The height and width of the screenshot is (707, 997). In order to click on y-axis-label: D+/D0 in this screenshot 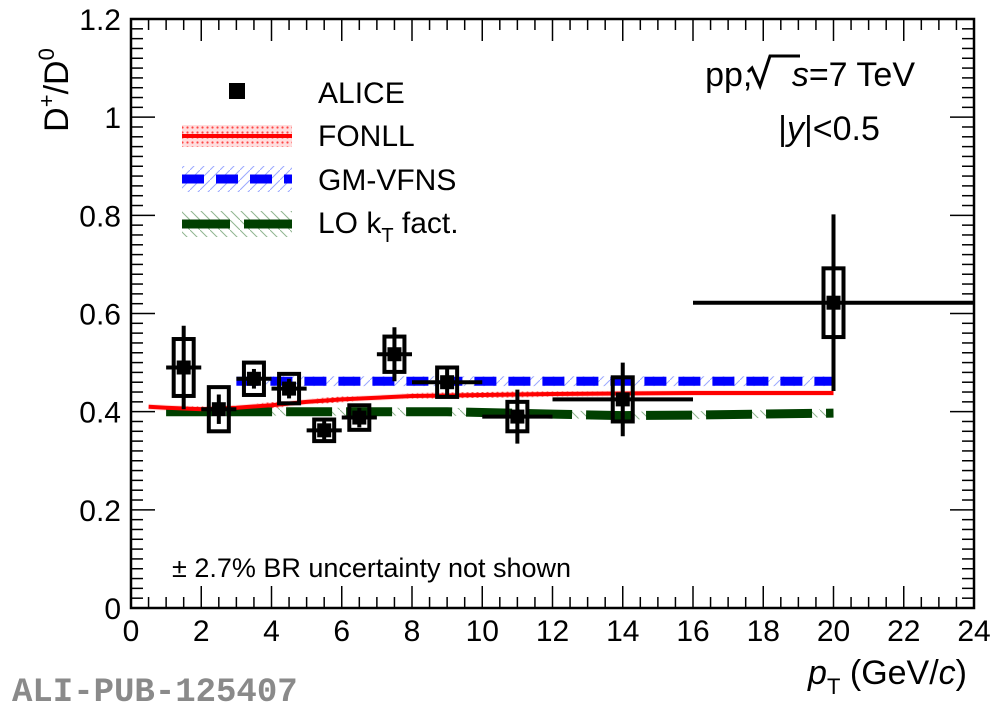, I will do `click(55, 90)`.